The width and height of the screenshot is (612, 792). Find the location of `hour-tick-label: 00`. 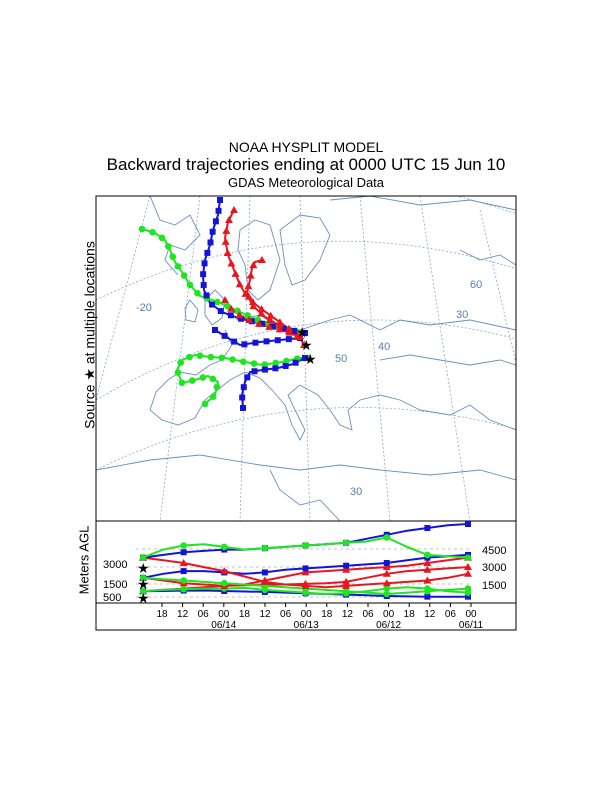

hour-tick-label: 00 is located at coordinates (471, 614).